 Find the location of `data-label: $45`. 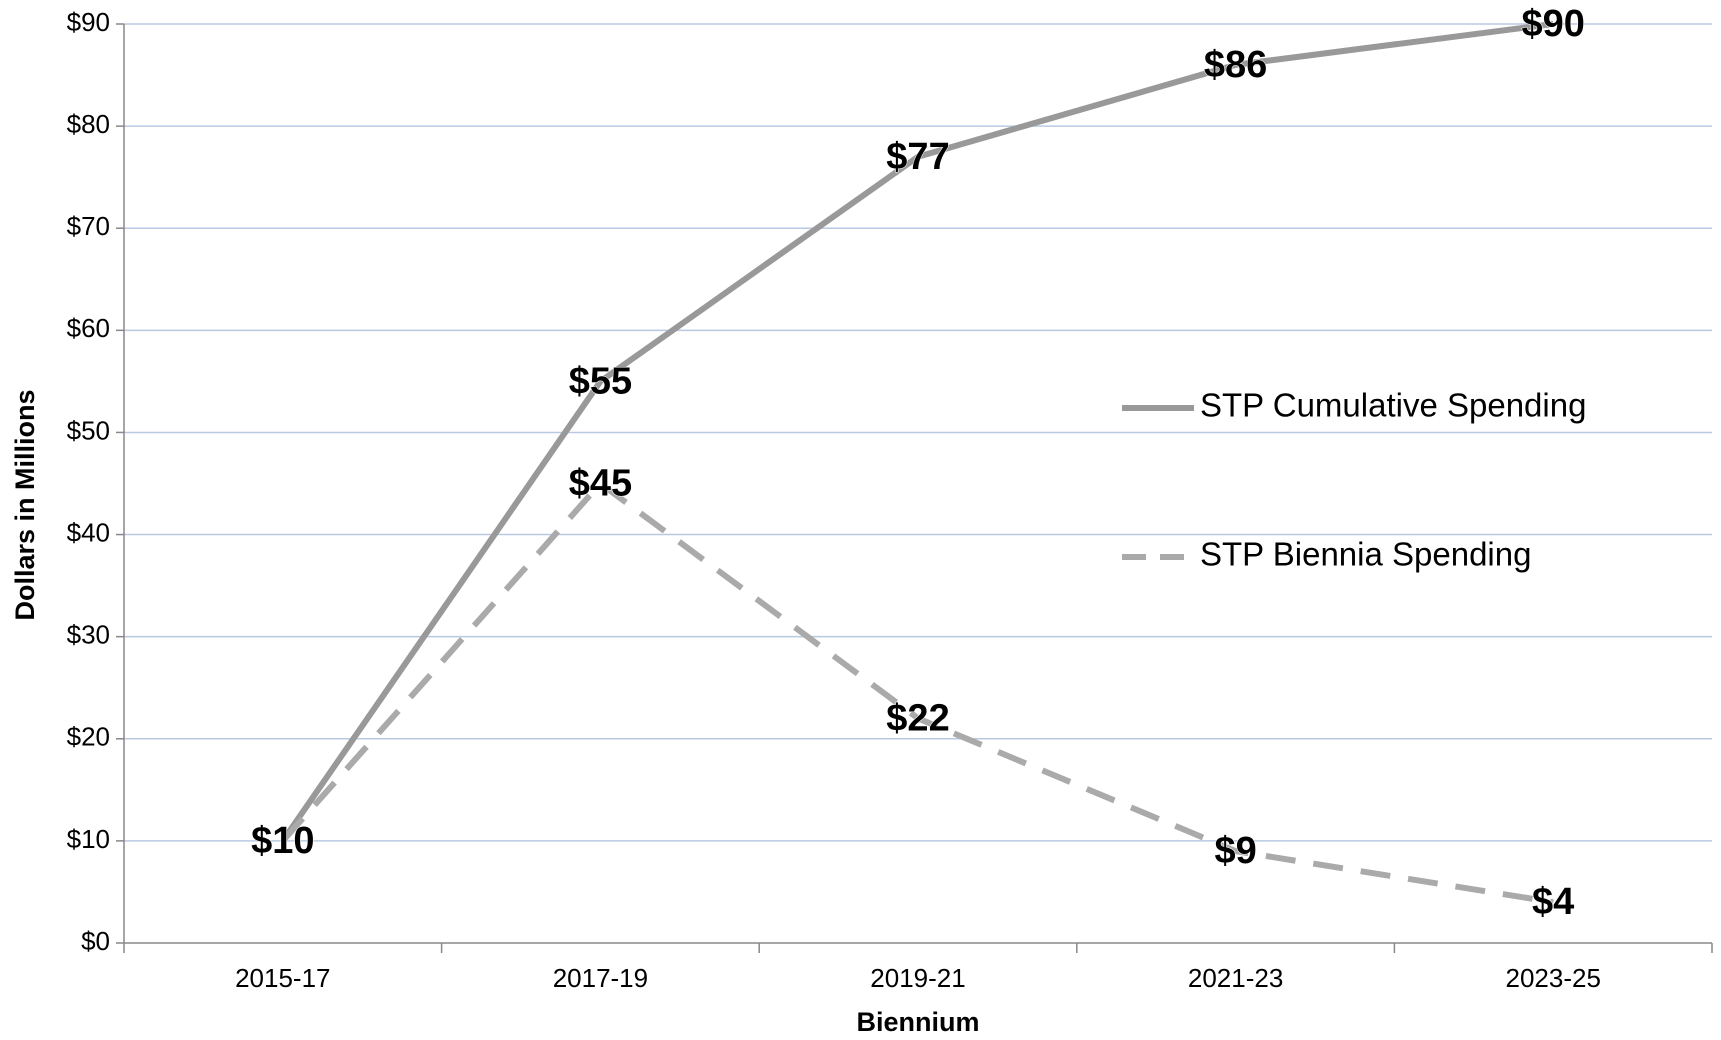

data-label: $45 is located at coordinates (600, 484).